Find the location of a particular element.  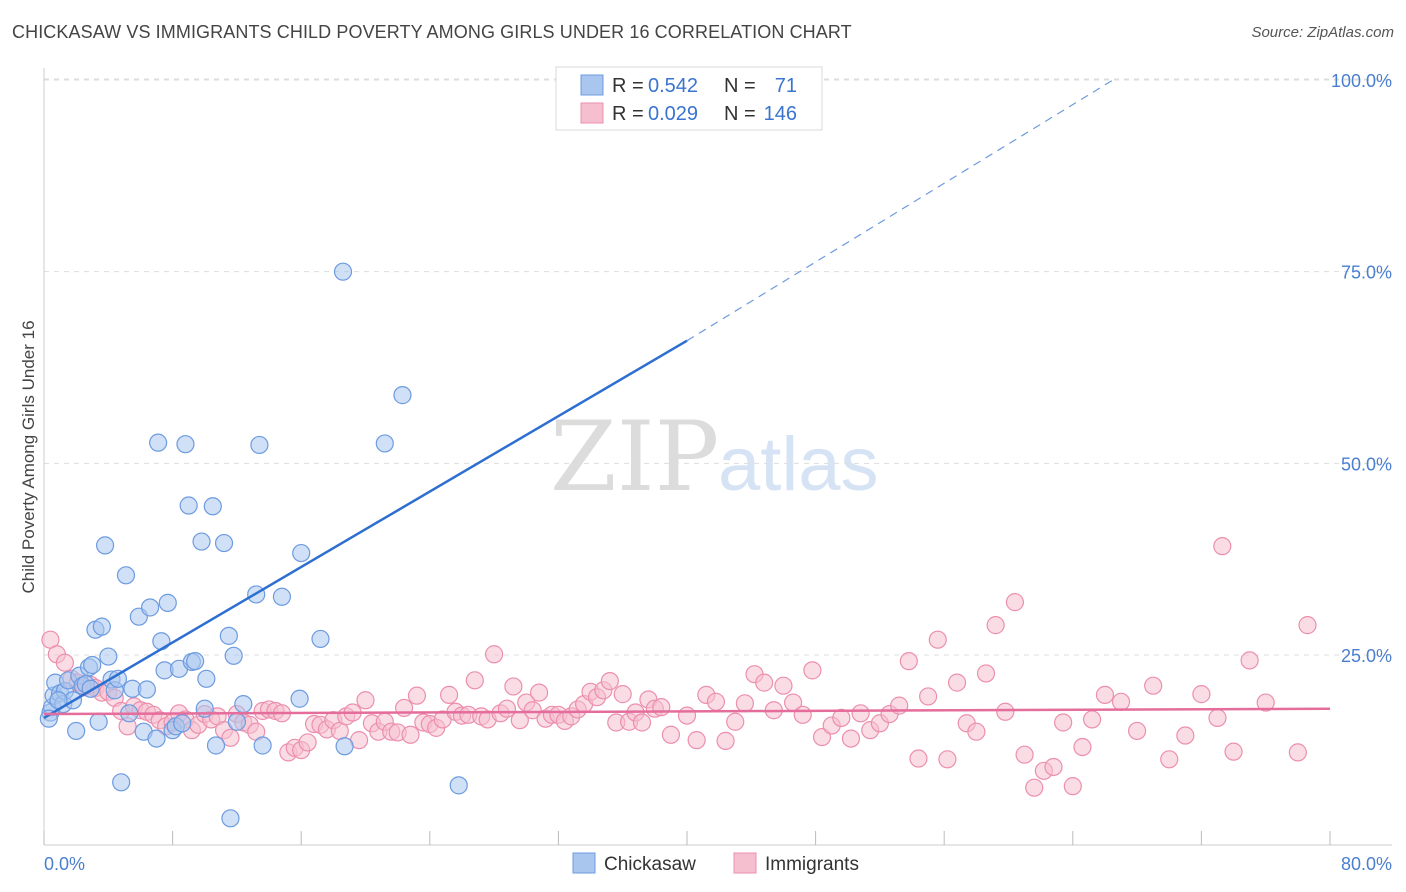

x-tick-label-max: 80.0% is located at coordinates (1366, 864).